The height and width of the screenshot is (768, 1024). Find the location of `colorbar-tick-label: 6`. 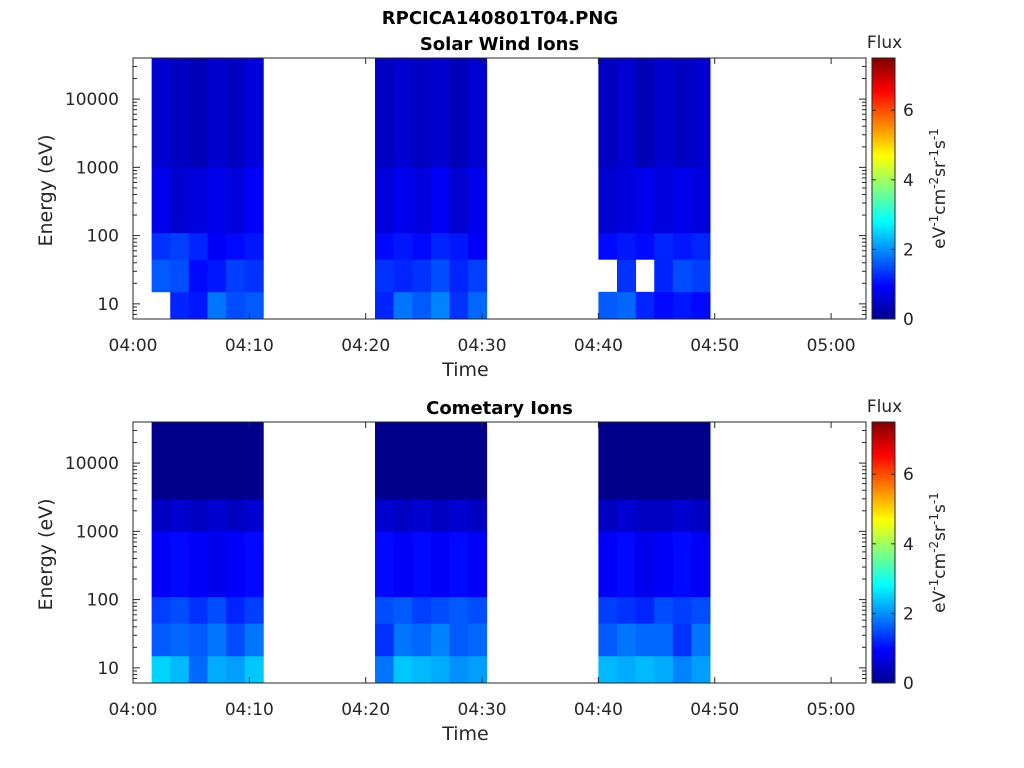

colorbar-tick-label: 6 is located at coordinates (908, 475).